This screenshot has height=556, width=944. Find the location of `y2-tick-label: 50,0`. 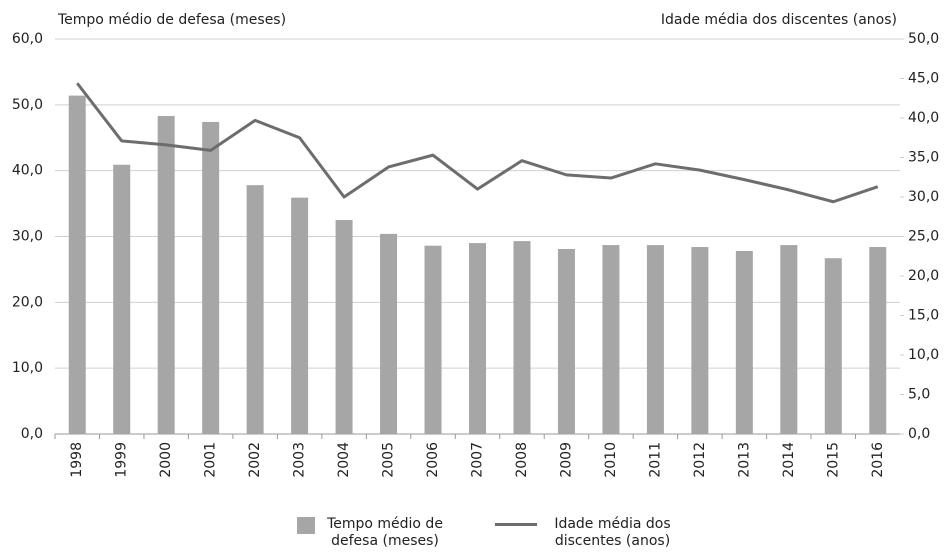

y2-tick-label: 50,0 is located at coordinates (923, 39).